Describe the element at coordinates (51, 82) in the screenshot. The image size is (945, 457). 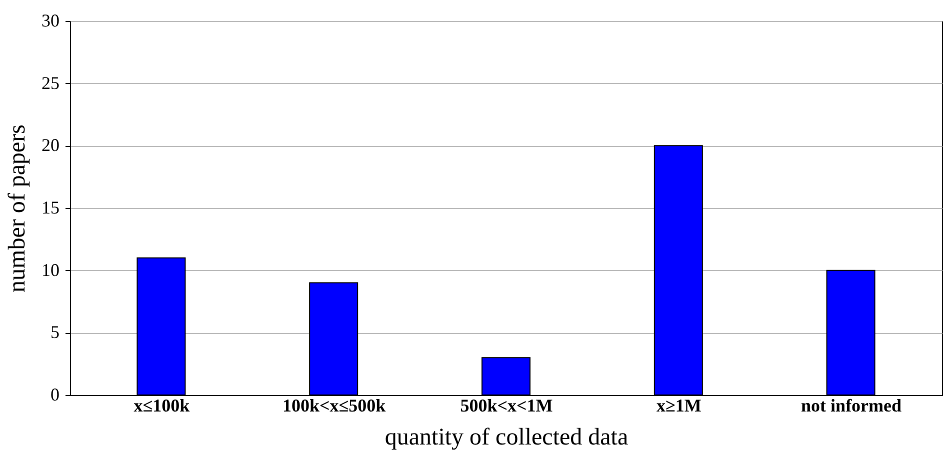
I see `y-tick-label: 25` at that location.